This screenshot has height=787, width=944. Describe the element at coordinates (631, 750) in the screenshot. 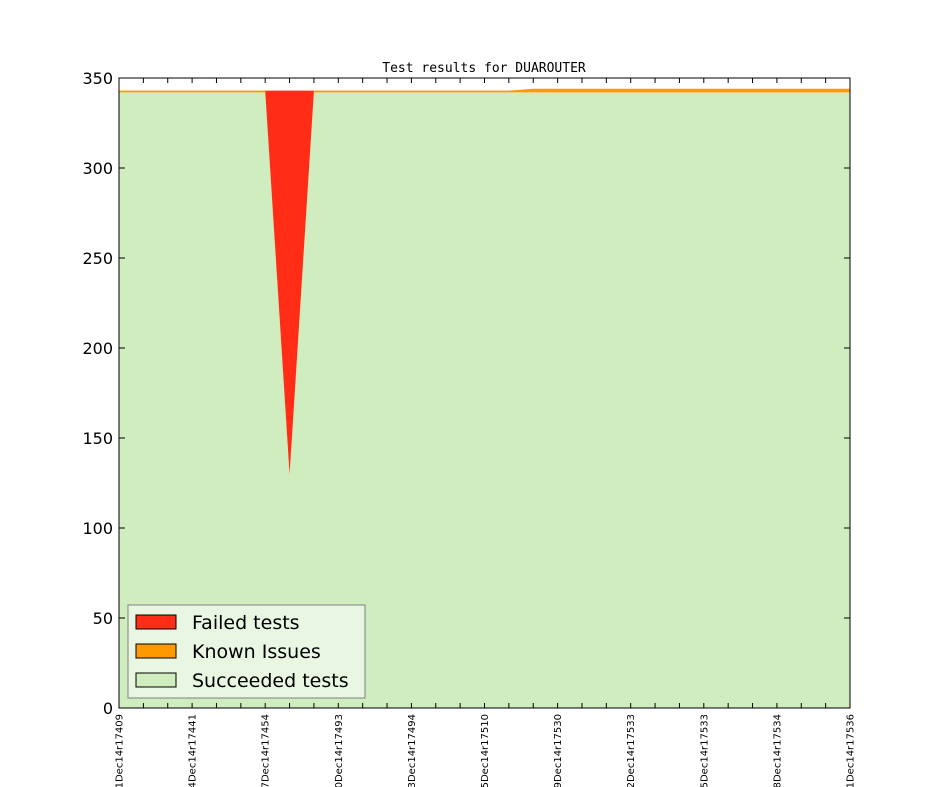

I see `x-tick-label: 2Dec14r17533` at that location.